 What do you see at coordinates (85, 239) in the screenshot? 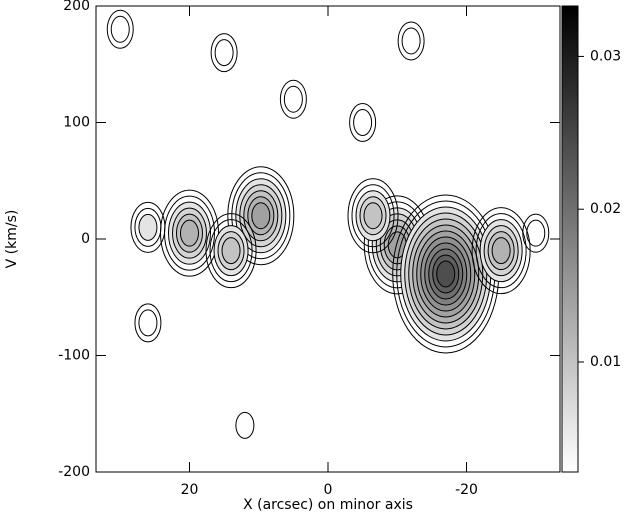
I see `y-tick-label: 0` at bounding box center [85, 239].